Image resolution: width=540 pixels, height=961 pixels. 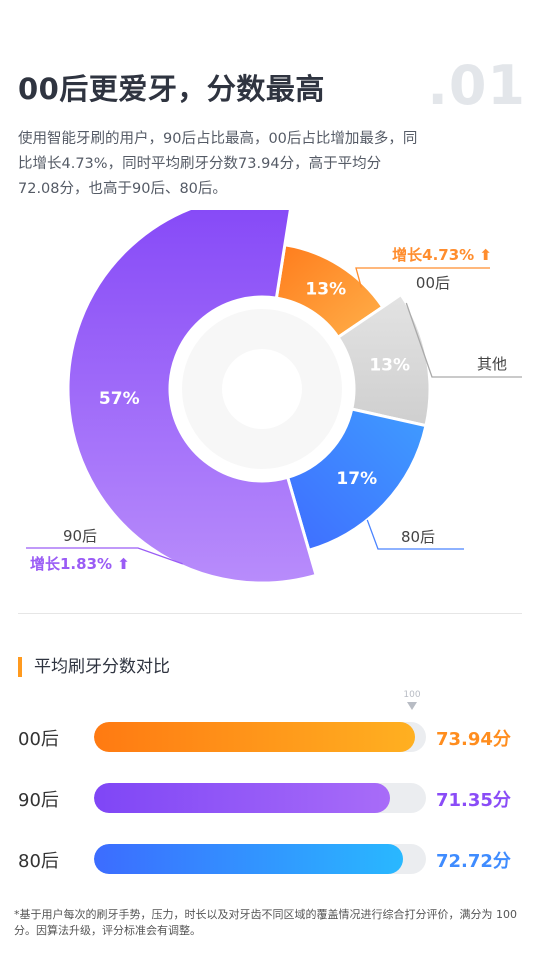 What do you see at coordinates (412, 706) in the screenshot?
I see `max-score-arrow-icon` at bounding box center [412, 706].